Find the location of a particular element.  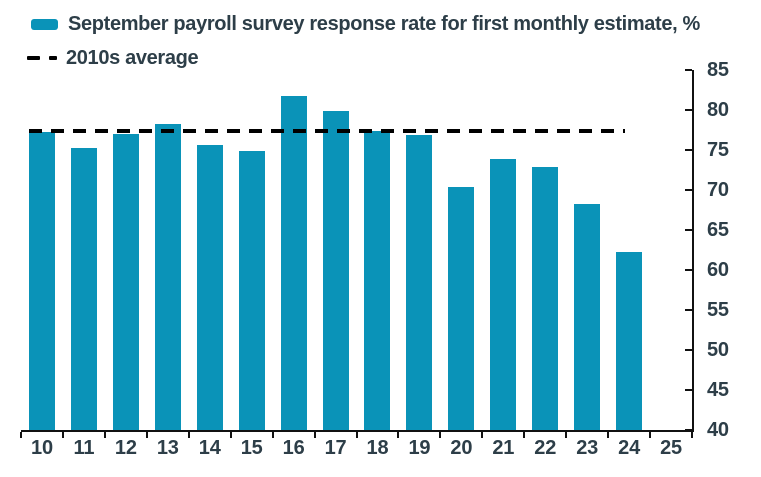

x-label-19: 19 is located at coordinates (419, 448).